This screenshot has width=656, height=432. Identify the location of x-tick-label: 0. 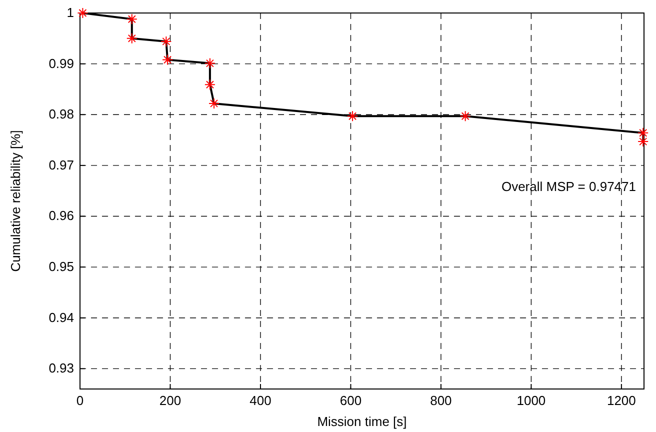
(80, 400).